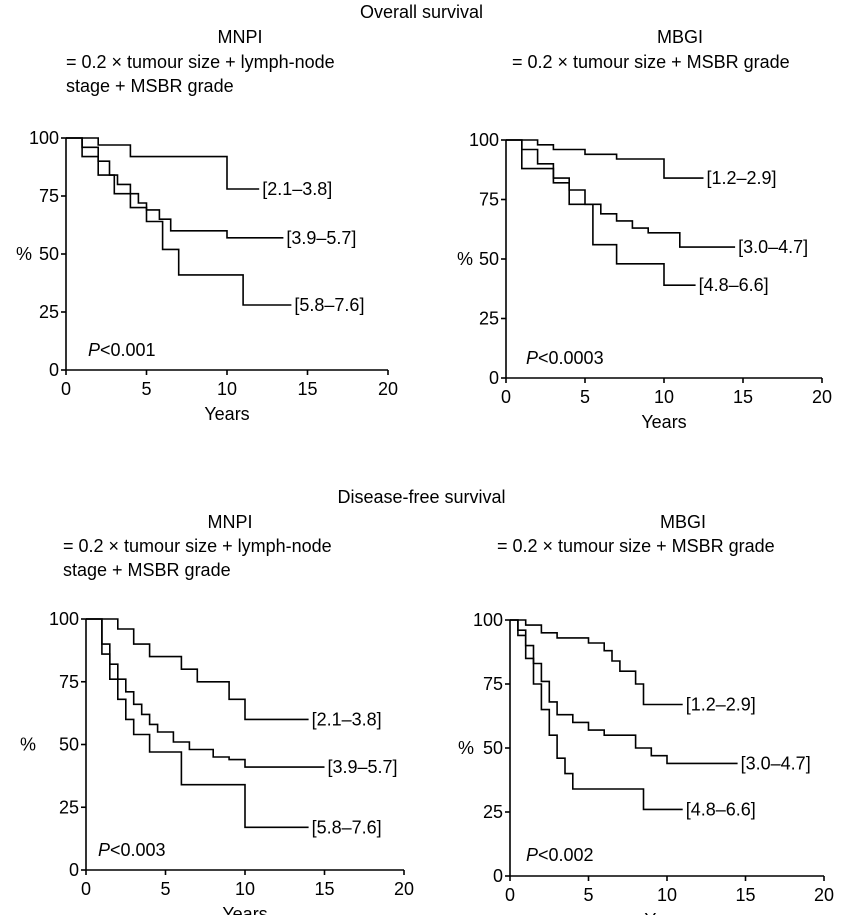 This screenshot has height=915, width=843. What do you see at coordinates (679, 37) in the screenshot?
I see `panel-title-os-mbgi: MBGI` at bounding box center [679, 37].